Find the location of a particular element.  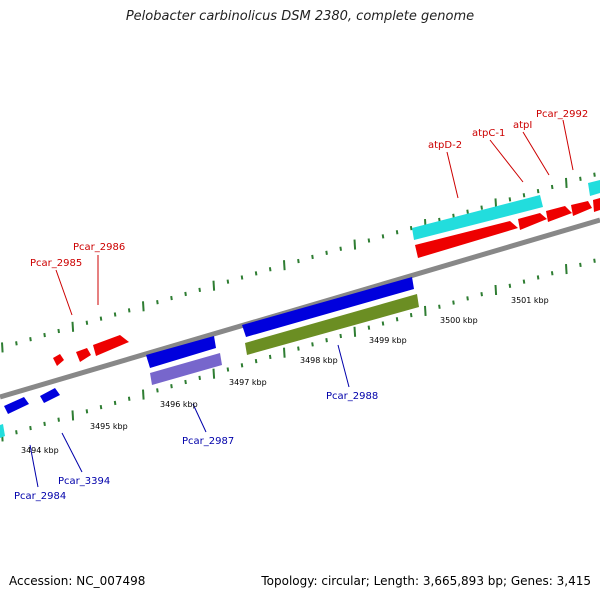

gene-label-atpi: atpI is located at coordinates (522, 125).